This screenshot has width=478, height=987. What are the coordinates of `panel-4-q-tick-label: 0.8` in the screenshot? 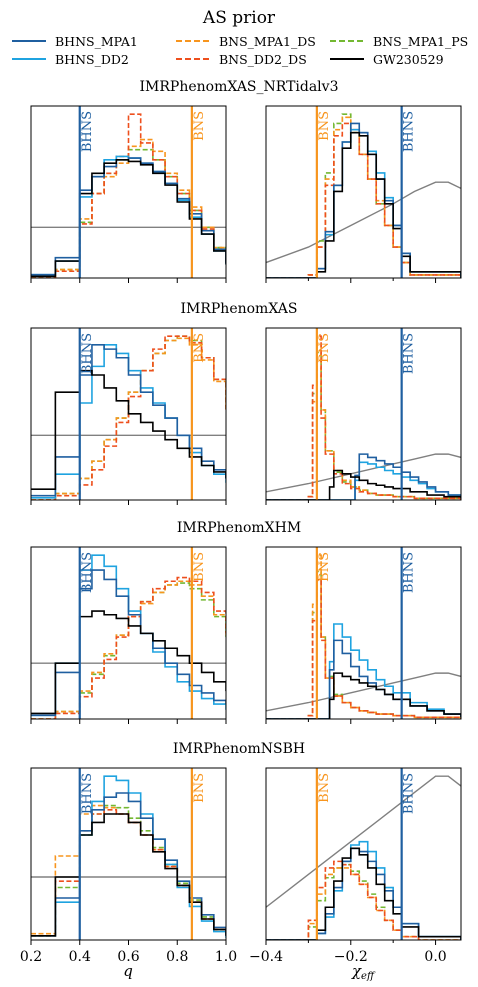 It's located at (177, 957).